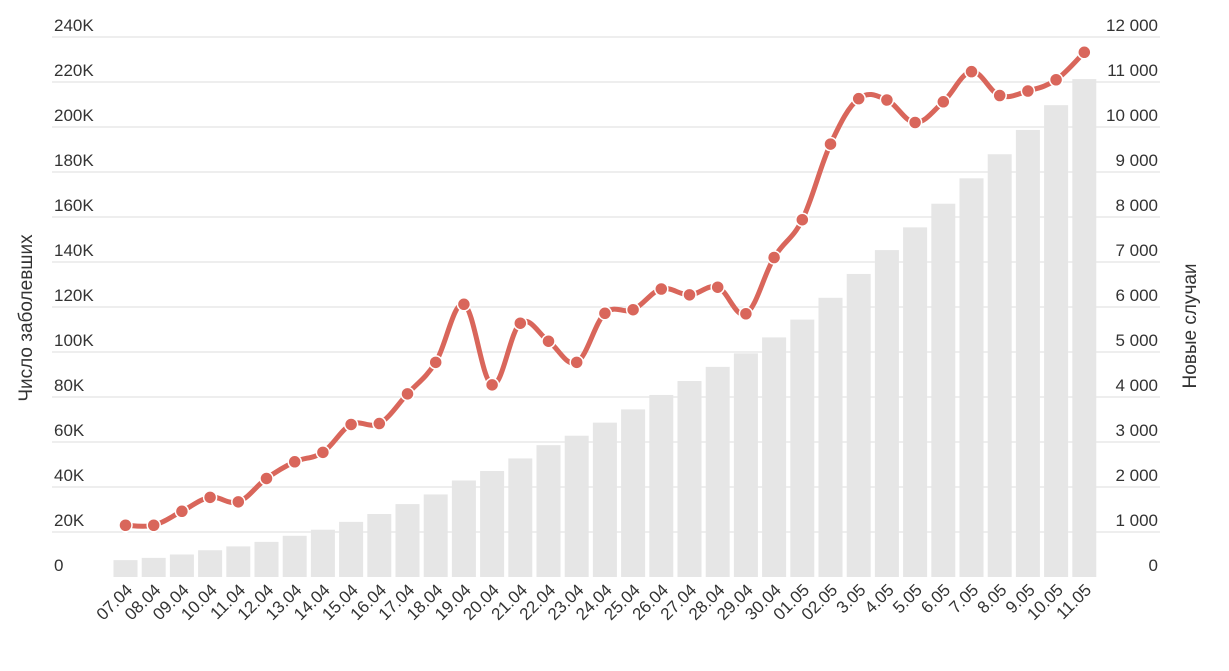  What do you see at coordinates (1132, 25) in the screenshot?
I see `right-tick-label: 12 000` at bounding box center [1132, 25].